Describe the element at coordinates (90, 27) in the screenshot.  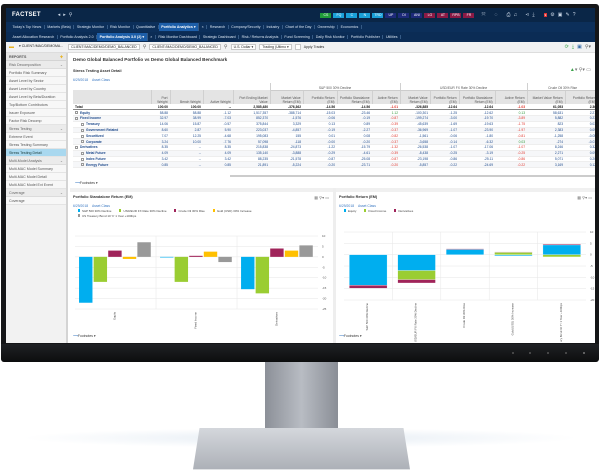
I see `nav-tab: Strategic Monitor` at that location.